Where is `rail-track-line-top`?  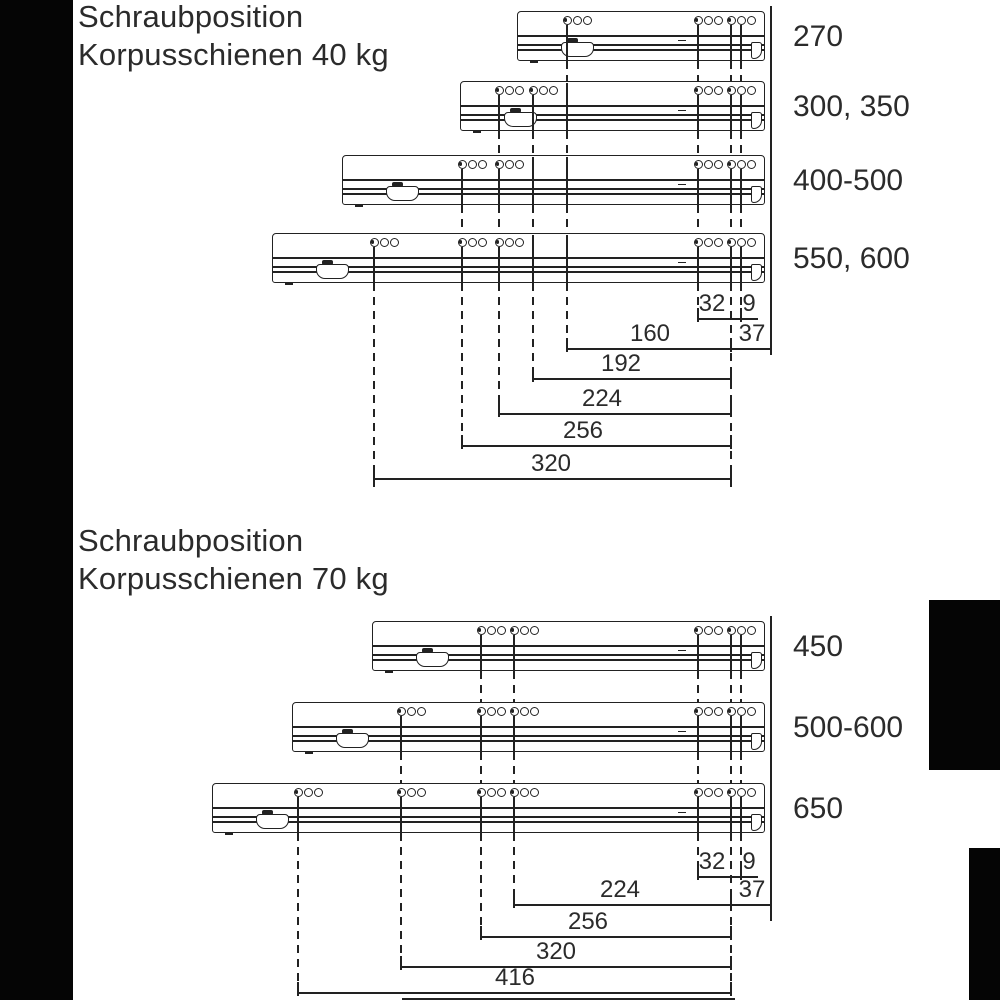 rail-track-line-top is located at coordinates (528, 736).